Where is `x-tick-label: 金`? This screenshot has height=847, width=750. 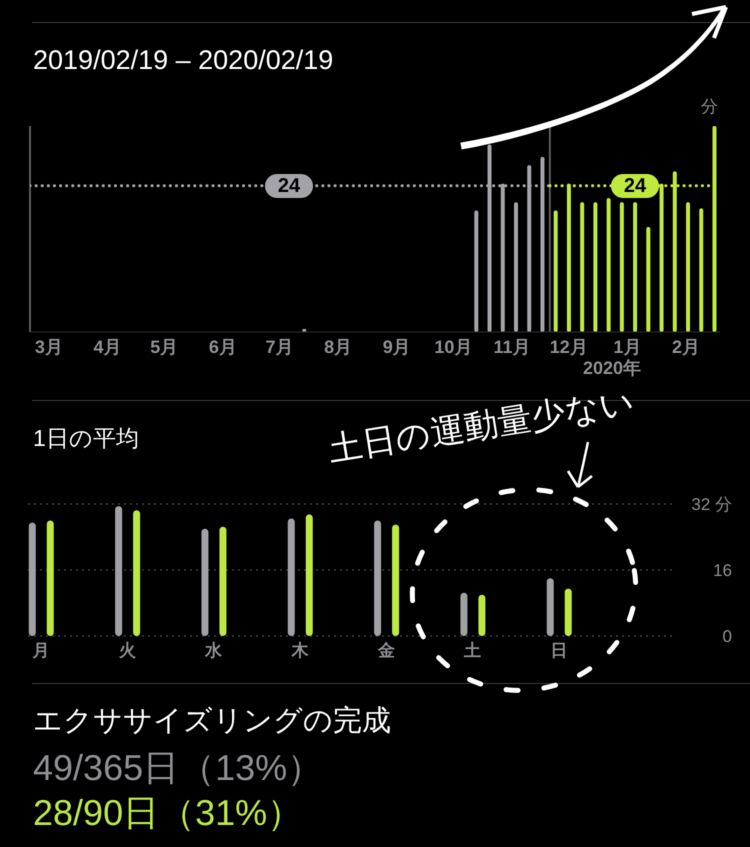
x-tick-label: 金 is located at coordinates (385, 650).